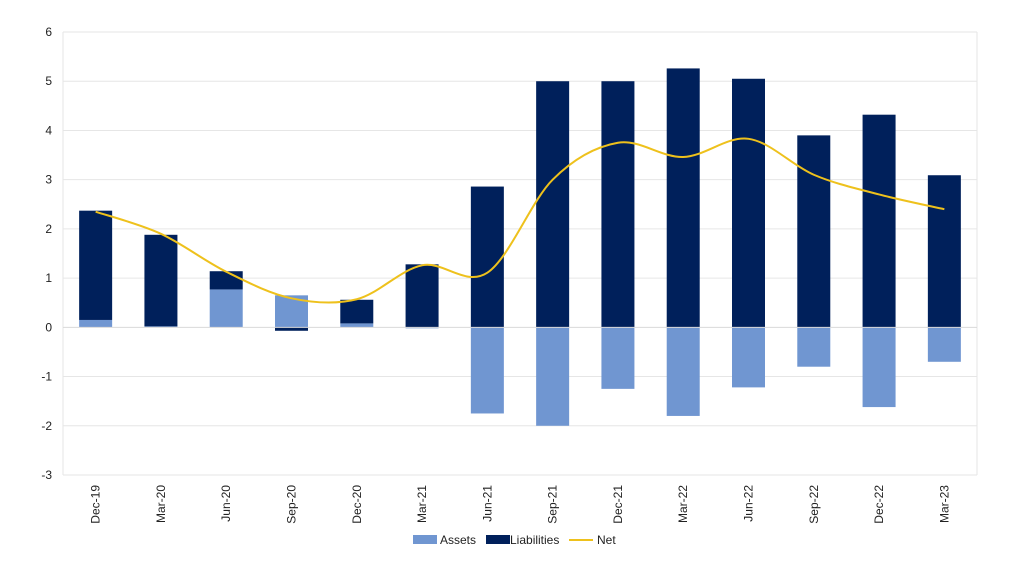  I want to click on x-tick-label: Jun-20, so click(226, 503).